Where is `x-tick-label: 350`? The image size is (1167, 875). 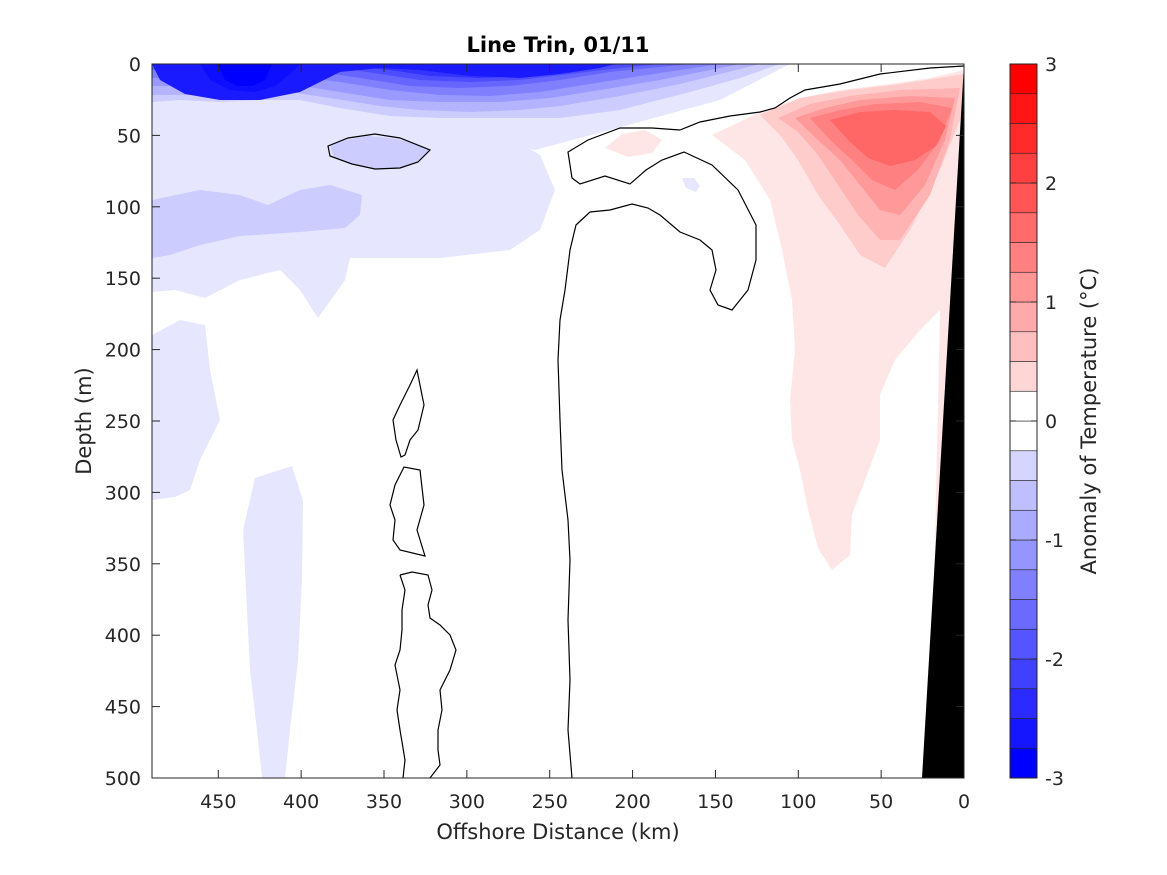
x-tick-label: 350 is located at coordinates (384, 802).